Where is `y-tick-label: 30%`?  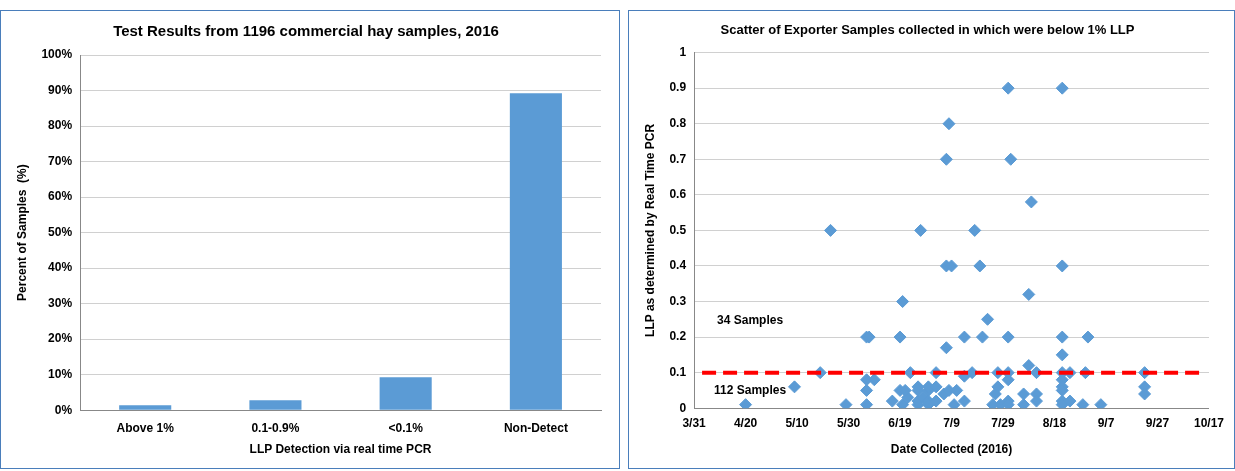 y-tick-label: 30% is located at coordinates (60, 302).